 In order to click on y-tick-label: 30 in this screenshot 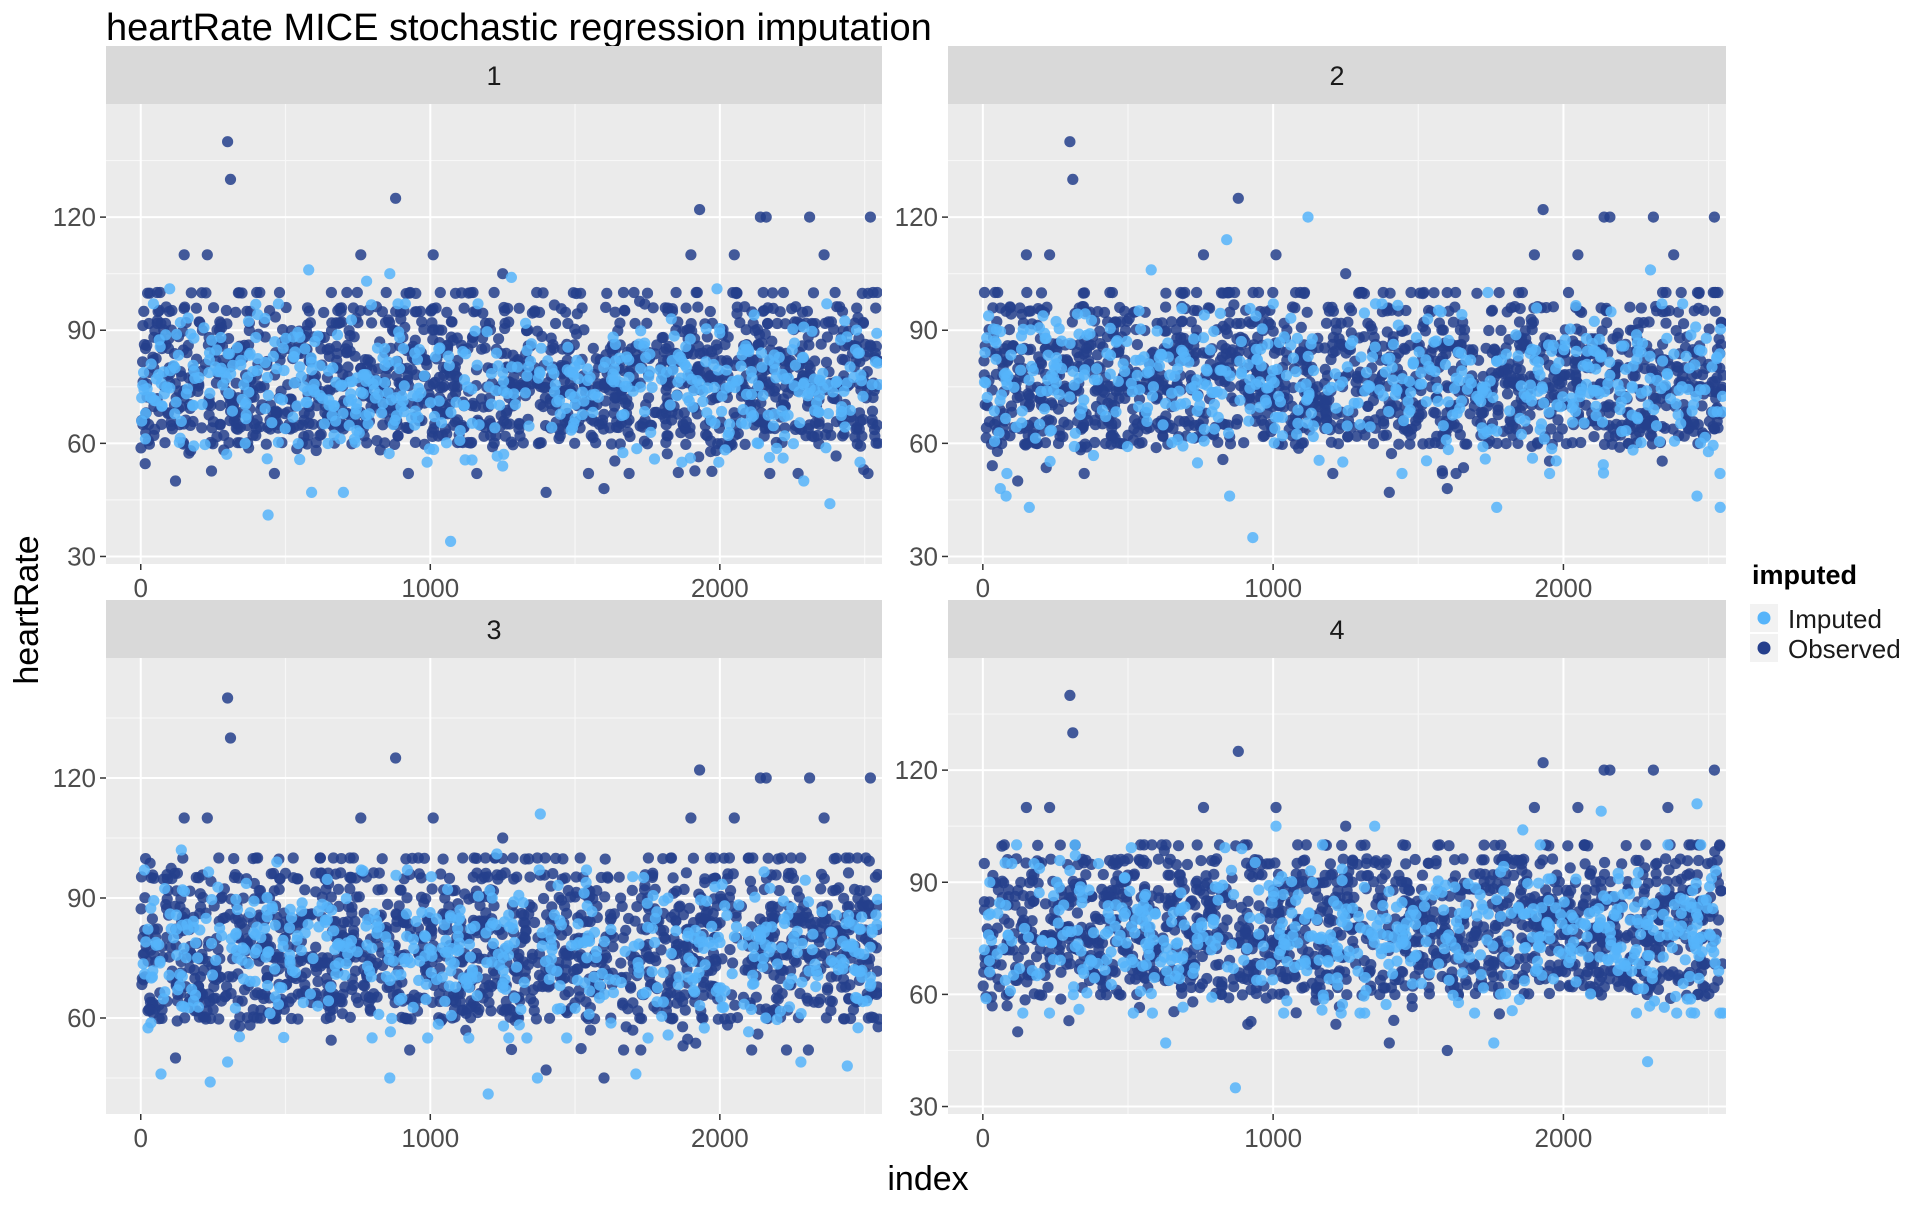, I will do `click(81, 556)`.